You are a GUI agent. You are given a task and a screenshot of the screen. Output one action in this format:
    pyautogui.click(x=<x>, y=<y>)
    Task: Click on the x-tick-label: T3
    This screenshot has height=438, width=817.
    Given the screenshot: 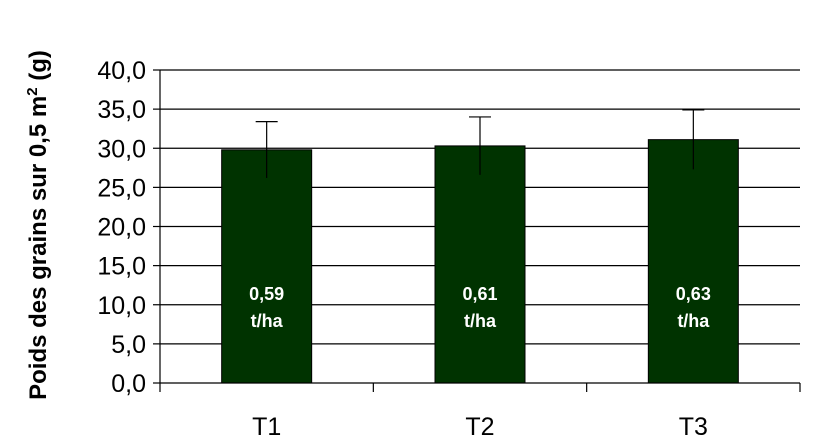 What is the action you would take?
    pyautogui.click(x=693, y=425)
    